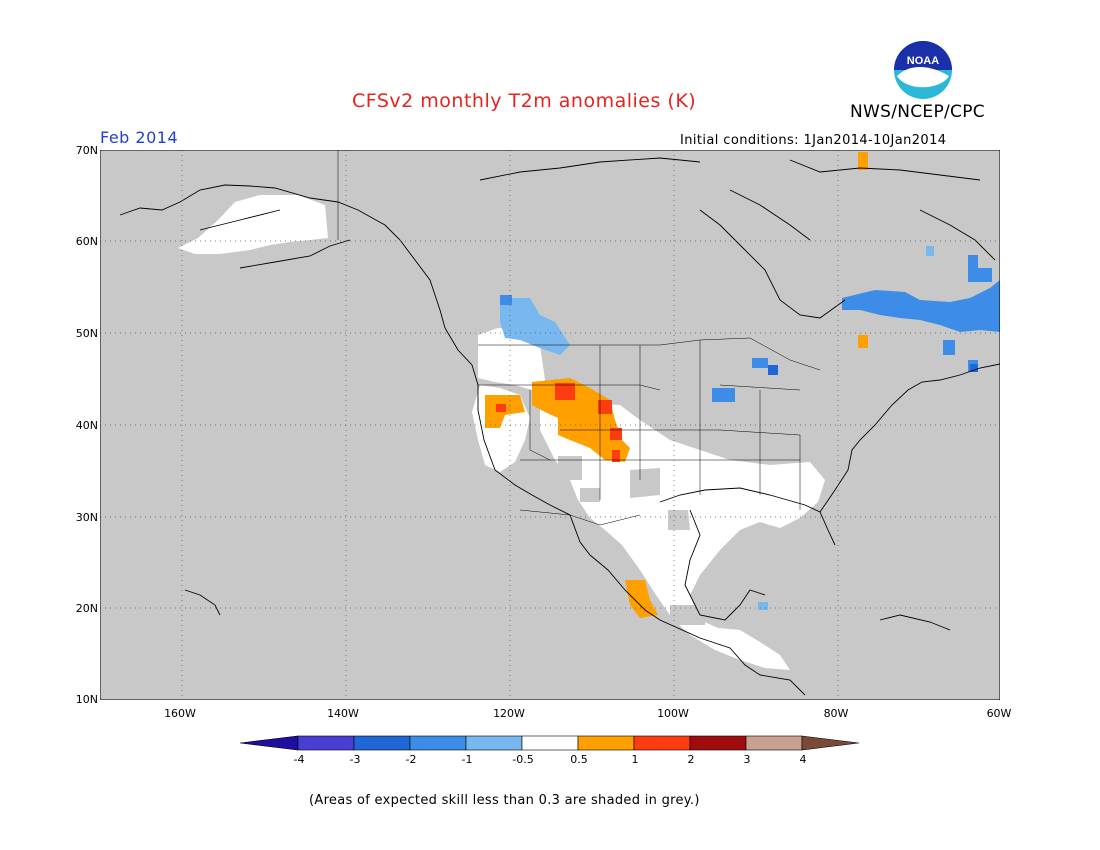 The image size is (1100, 850). What do you see at coordinates (180, 713) in the screenshot?
I see `lon-label: 160W` at bounding box center [180, 713].